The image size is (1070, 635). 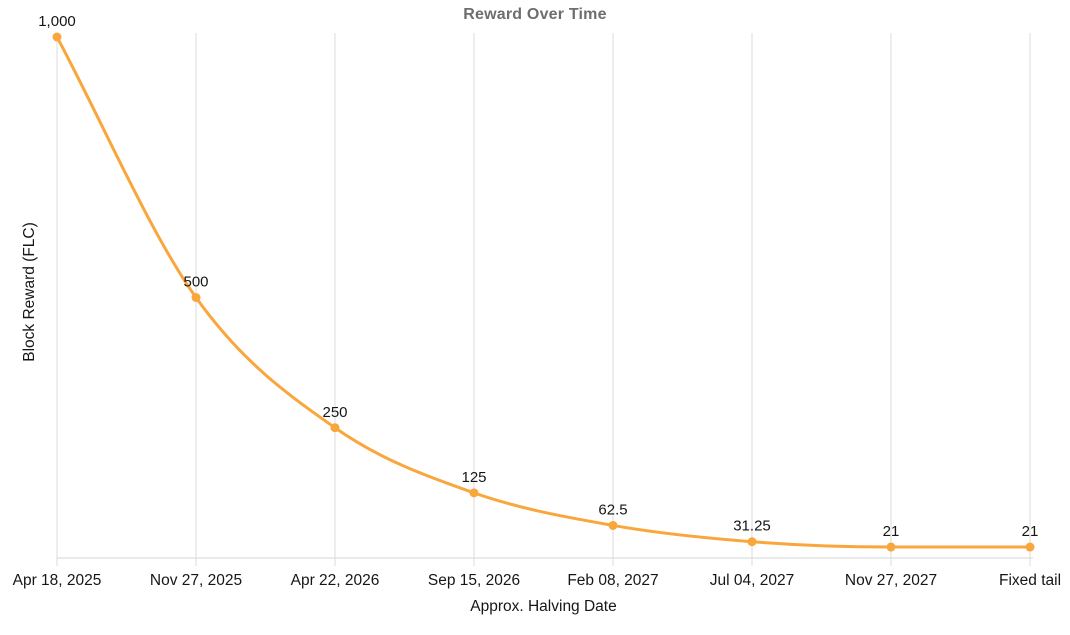 I want to click on data-point-label: 1,000, so click(x=57, y=21).